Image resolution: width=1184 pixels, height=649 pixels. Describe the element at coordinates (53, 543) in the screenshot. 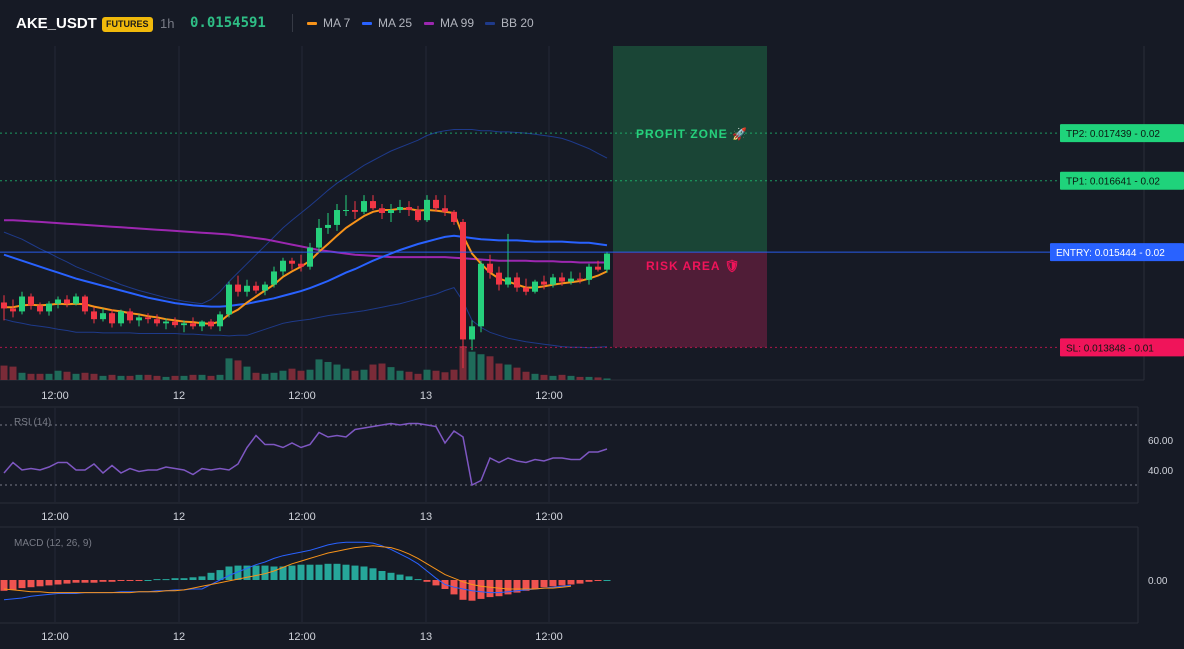

I see `macd-title: MACD (12, 26, 9)` at that location.